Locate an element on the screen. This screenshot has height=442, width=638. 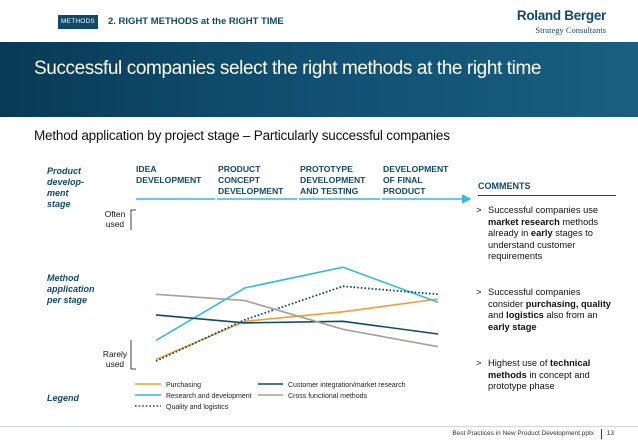
y-bottom-label: Rarely is located at coordinates (115, 354).